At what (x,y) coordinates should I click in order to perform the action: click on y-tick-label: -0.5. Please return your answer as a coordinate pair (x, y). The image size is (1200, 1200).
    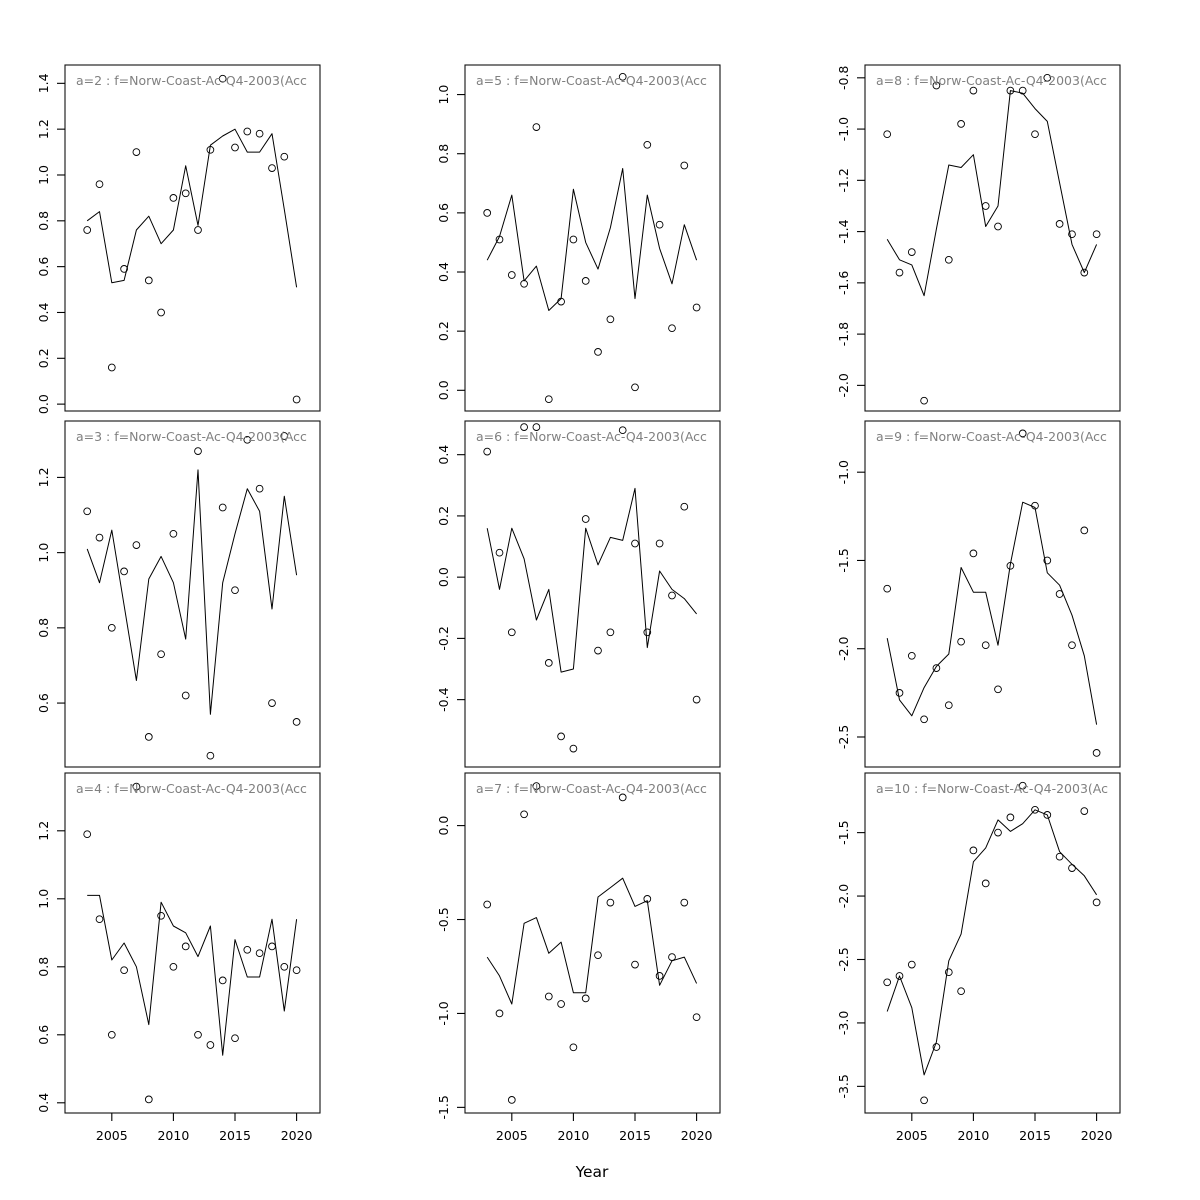
    Looking at the image, I should click on (443, 919).